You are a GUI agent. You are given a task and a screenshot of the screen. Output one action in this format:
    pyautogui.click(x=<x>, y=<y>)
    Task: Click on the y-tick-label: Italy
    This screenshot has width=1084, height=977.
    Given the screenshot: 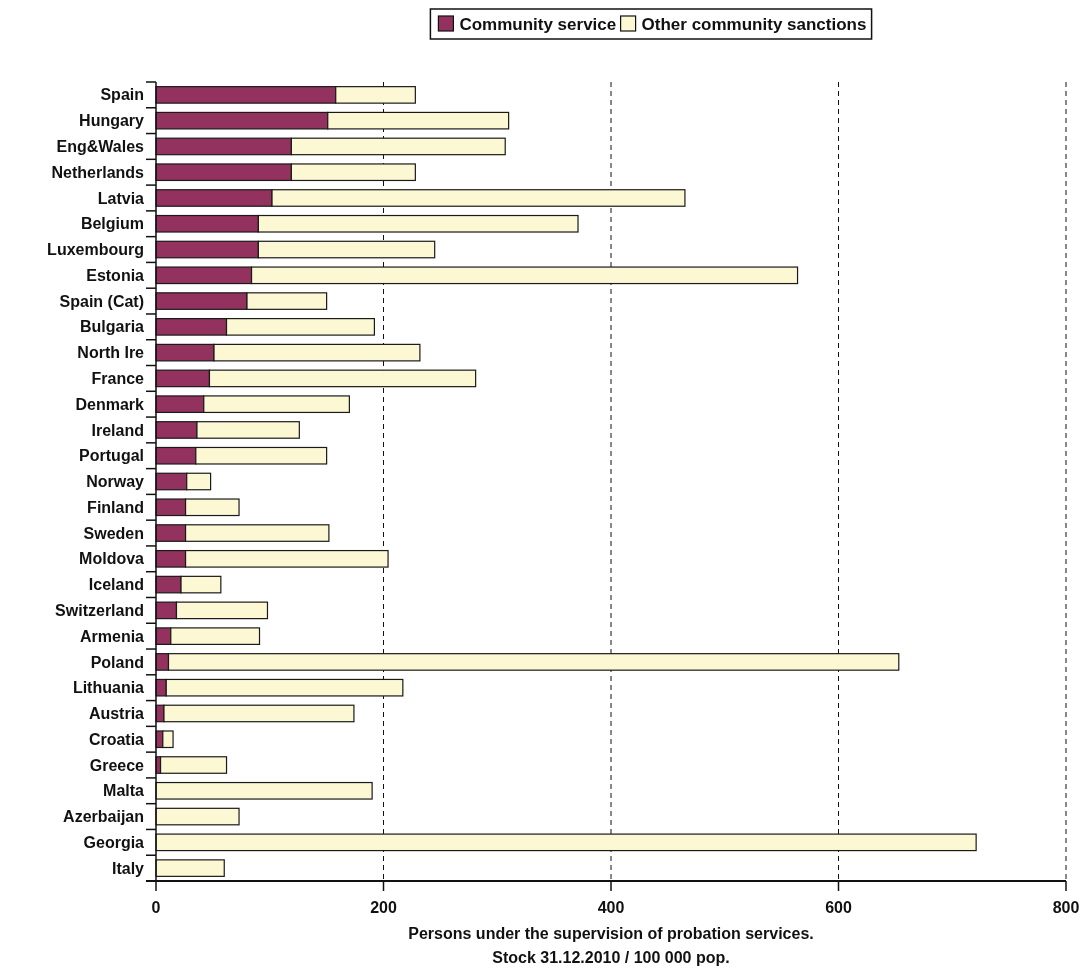 What is the action you would take?
    pyautogui.click(x=128, y=868)
    